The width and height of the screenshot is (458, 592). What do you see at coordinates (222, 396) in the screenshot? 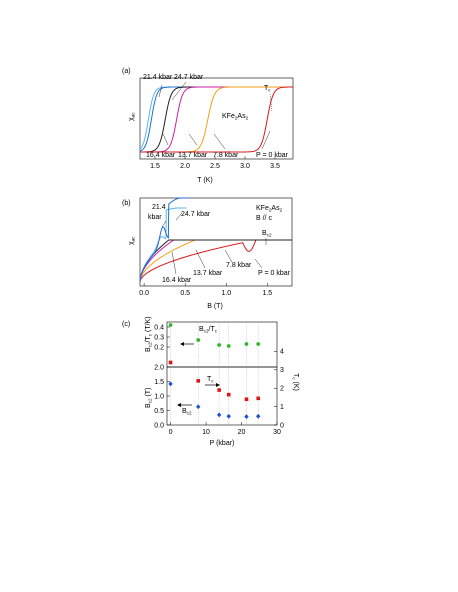
I see `panel-c-bottom-frame` at bounding box center [222, 396].